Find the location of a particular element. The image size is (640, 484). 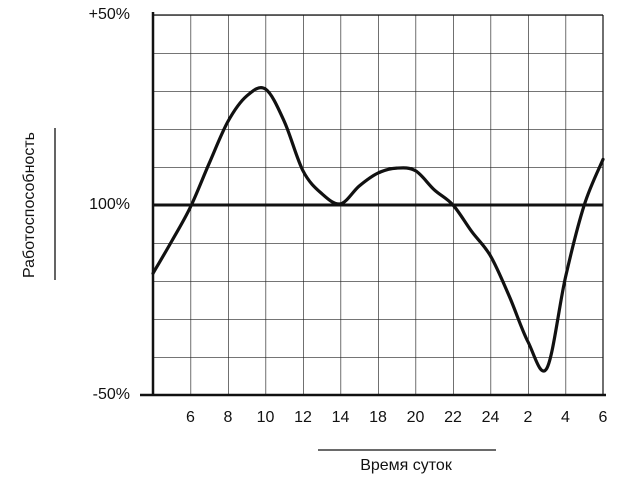

y-tick-label: -50% is located at coordinates (111, 394).